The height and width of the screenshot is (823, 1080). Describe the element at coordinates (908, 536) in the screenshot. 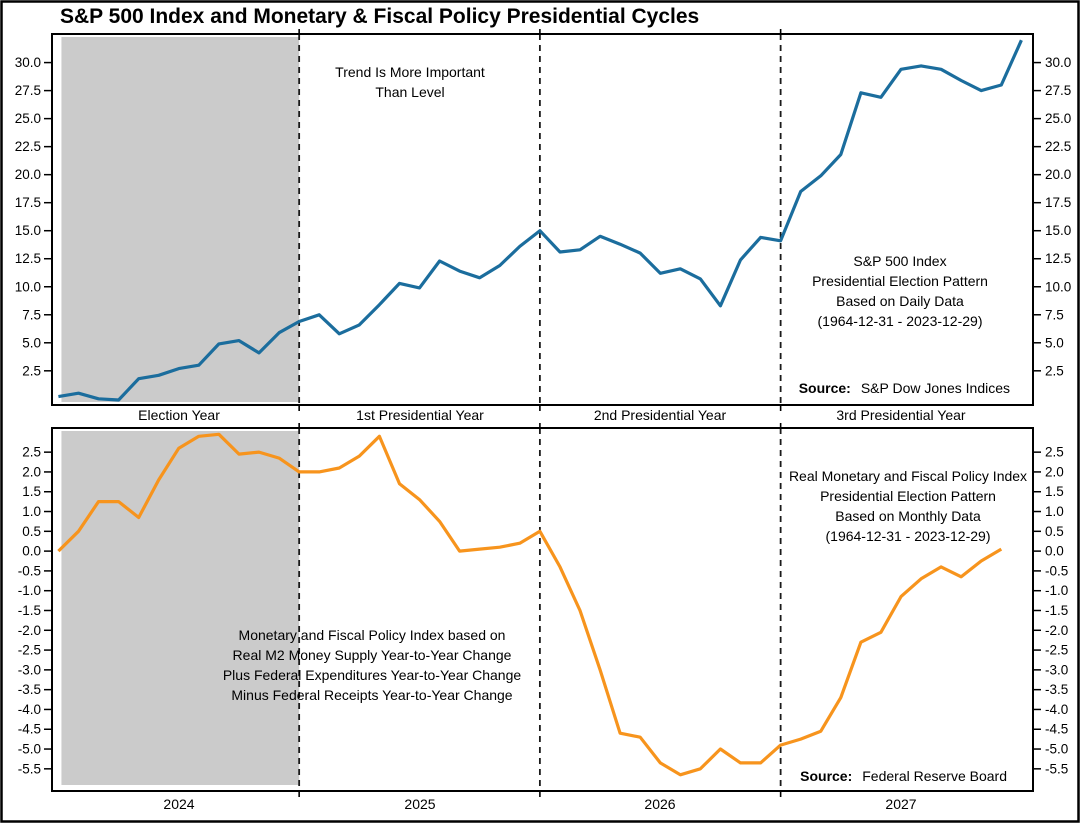

I see `policy-pattern-note-line: (1964-12-31 - 2023-12-29)` at that location.